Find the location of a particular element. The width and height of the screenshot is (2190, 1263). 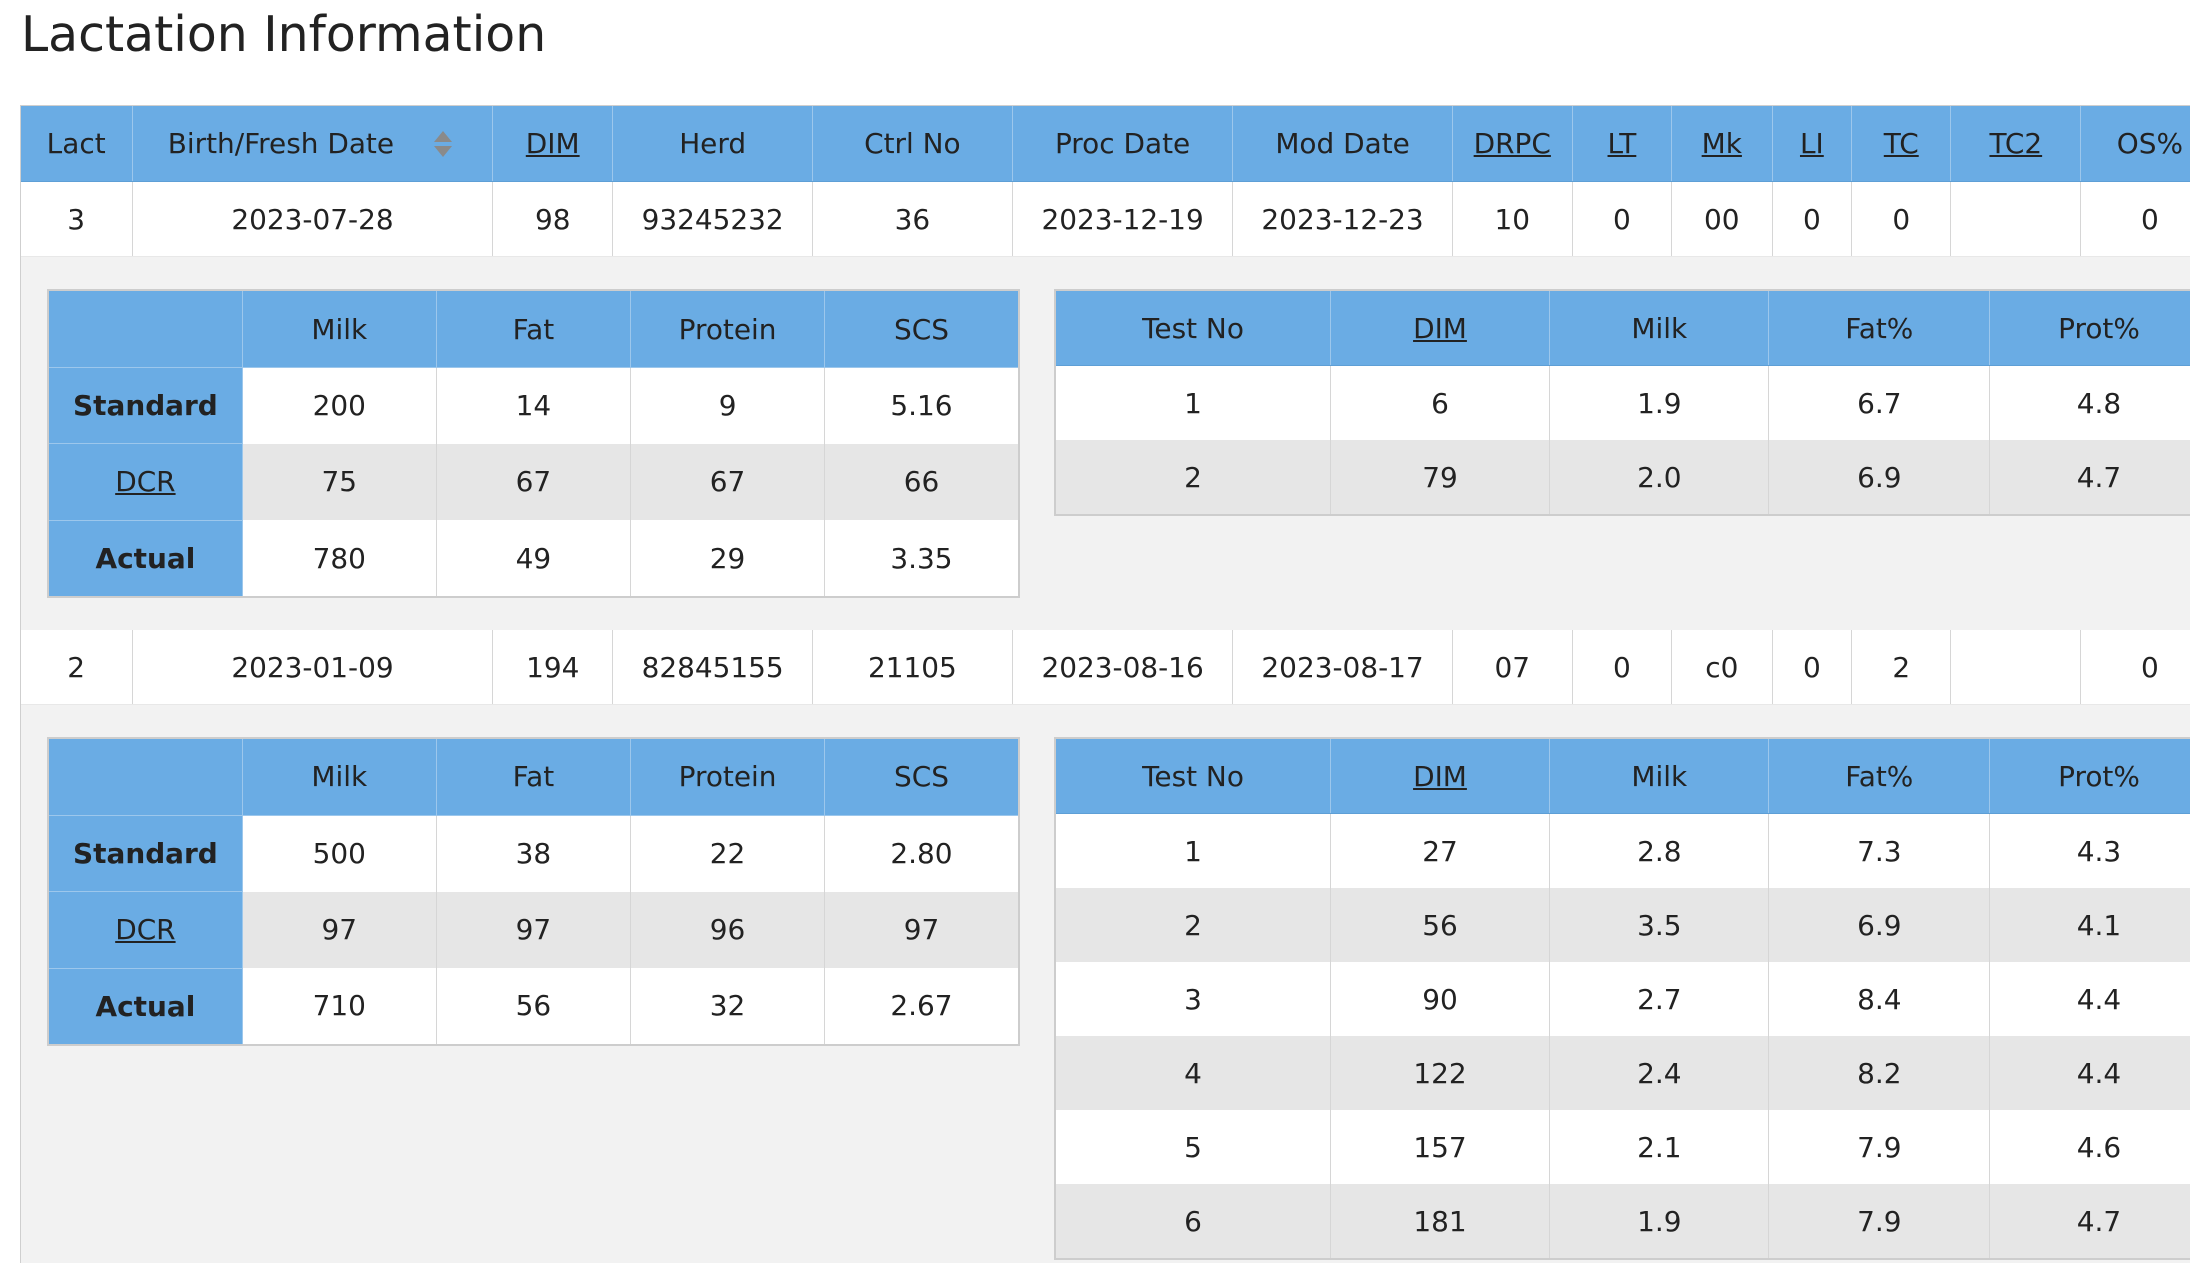

col-header-drpc: DRPC is located at coordinates (1512, 144).